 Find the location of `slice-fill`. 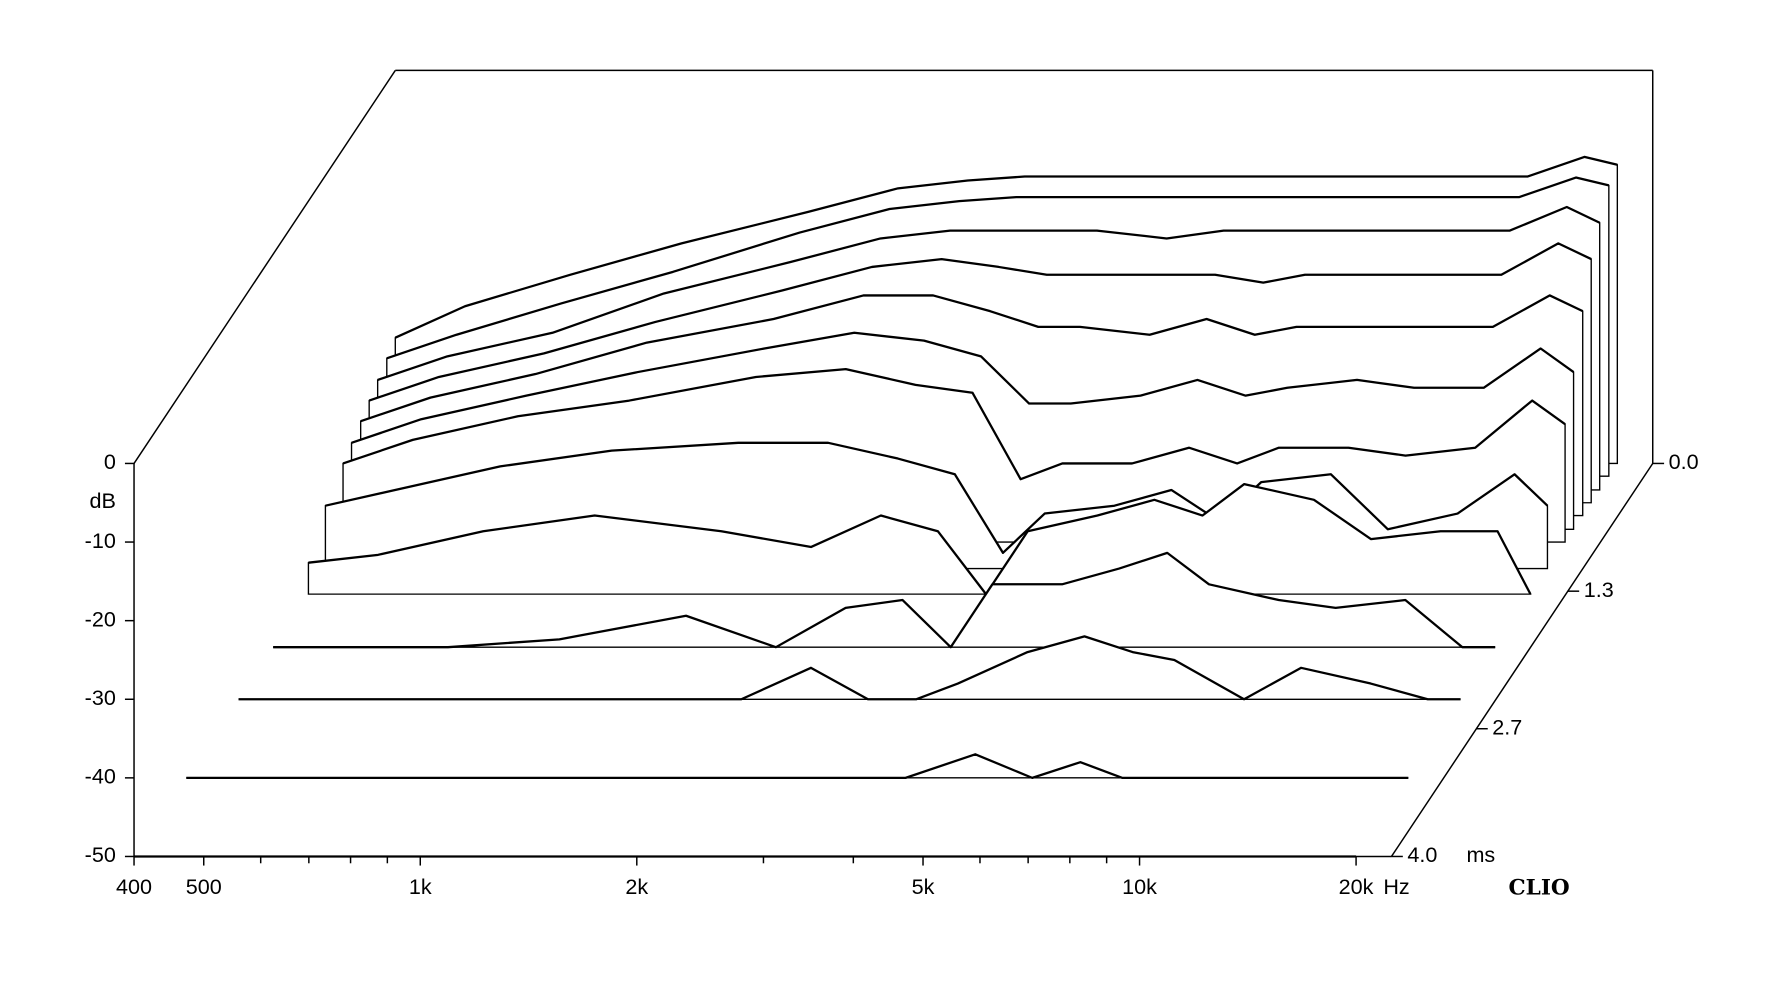

slice-fill is located at coordinates (797, 766).